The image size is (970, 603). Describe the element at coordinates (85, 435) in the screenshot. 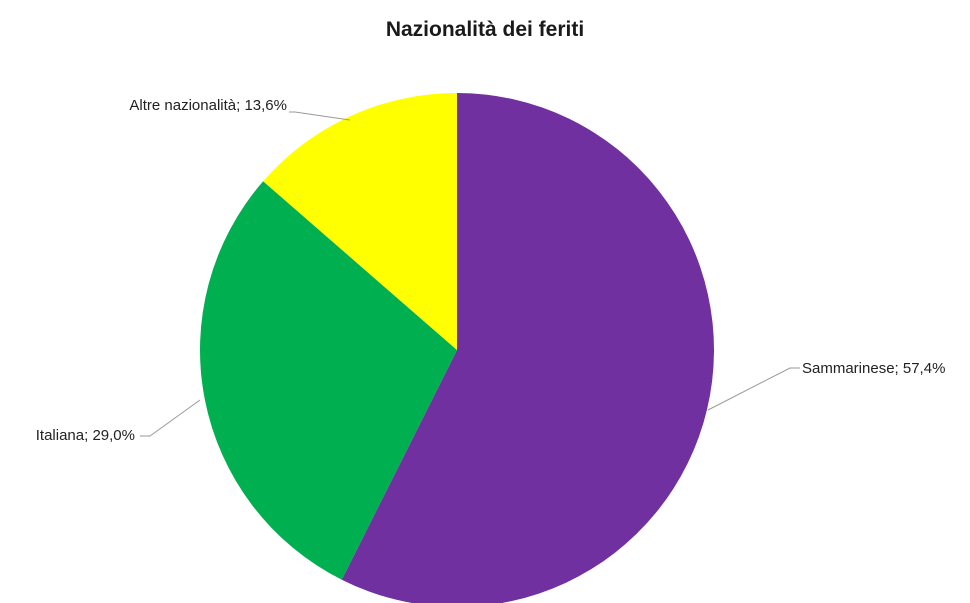

I see `data-label: Italiana; 29,0%` at that location.